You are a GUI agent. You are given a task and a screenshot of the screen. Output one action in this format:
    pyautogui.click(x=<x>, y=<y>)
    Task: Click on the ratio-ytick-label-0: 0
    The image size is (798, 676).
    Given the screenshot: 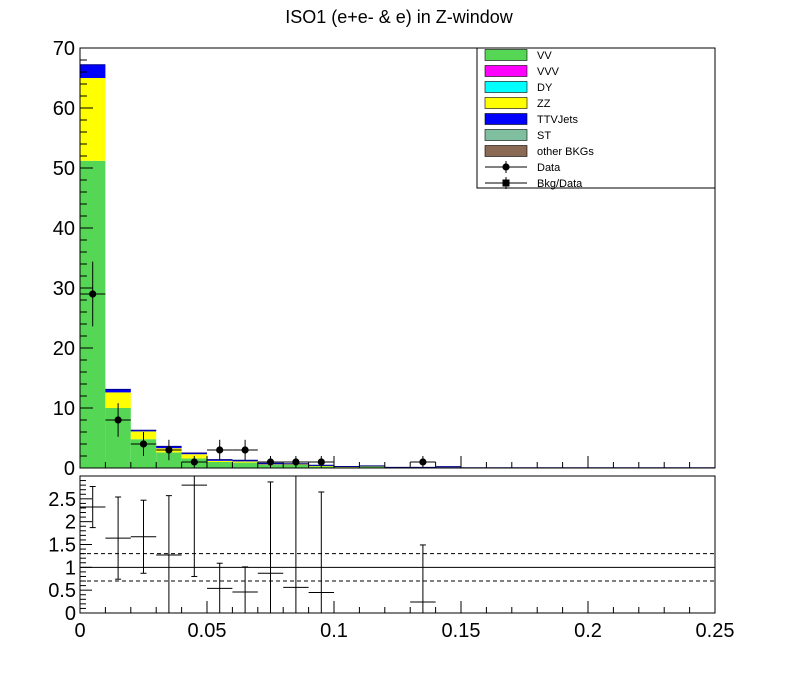 What is the action you would take?
    pyautogui.click(x=70, y=614)
    